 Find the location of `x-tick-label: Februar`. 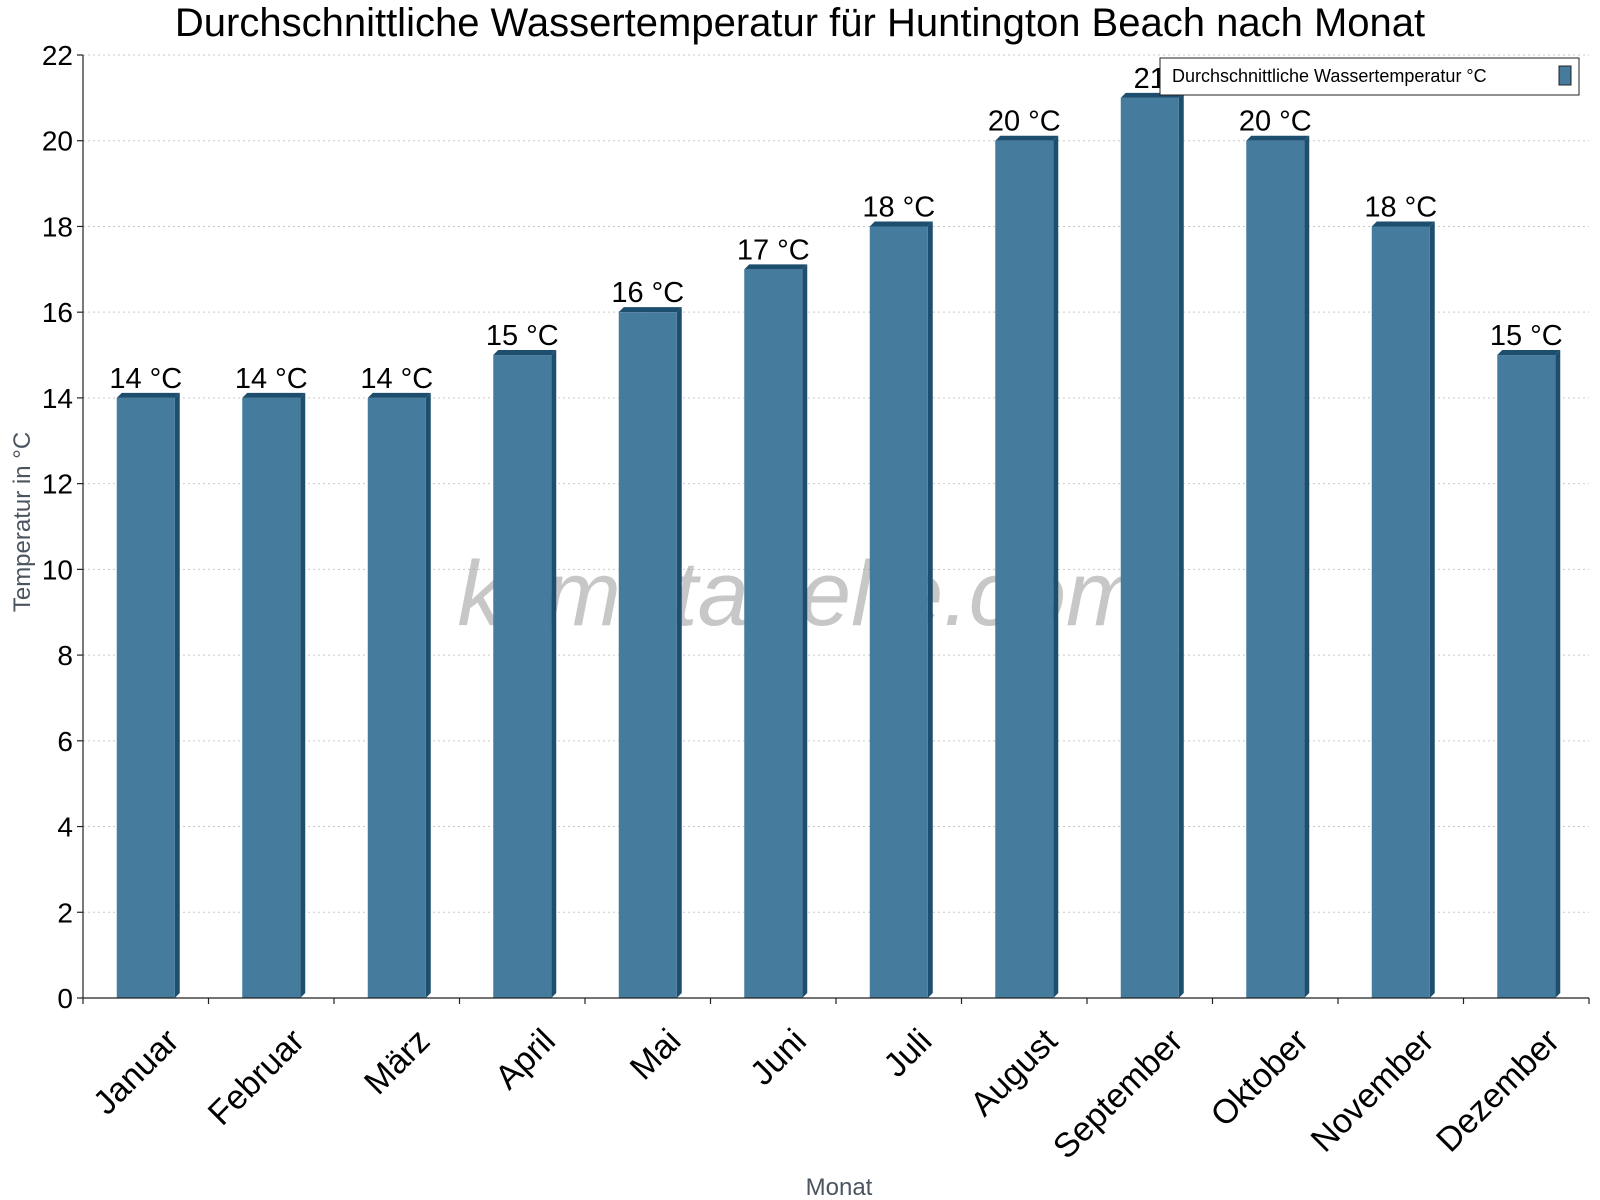

x-tick-label: Februar is located at coordinates (256, 1077).